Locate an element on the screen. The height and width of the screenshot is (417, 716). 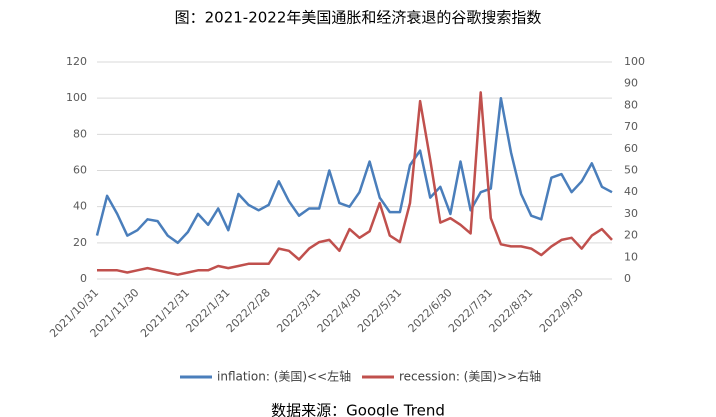
y2-tick-label: 50 is located at coordinates (631, 170).